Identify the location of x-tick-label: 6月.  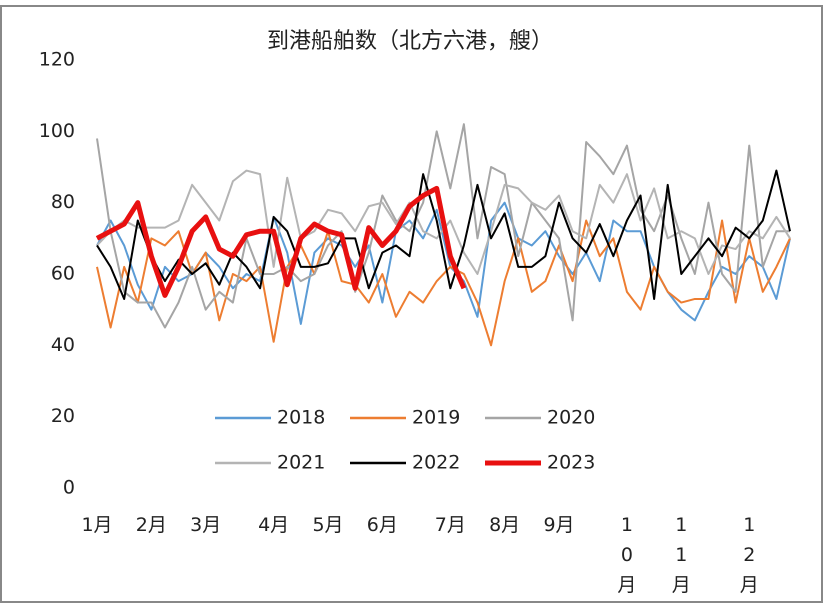
(382, 525).